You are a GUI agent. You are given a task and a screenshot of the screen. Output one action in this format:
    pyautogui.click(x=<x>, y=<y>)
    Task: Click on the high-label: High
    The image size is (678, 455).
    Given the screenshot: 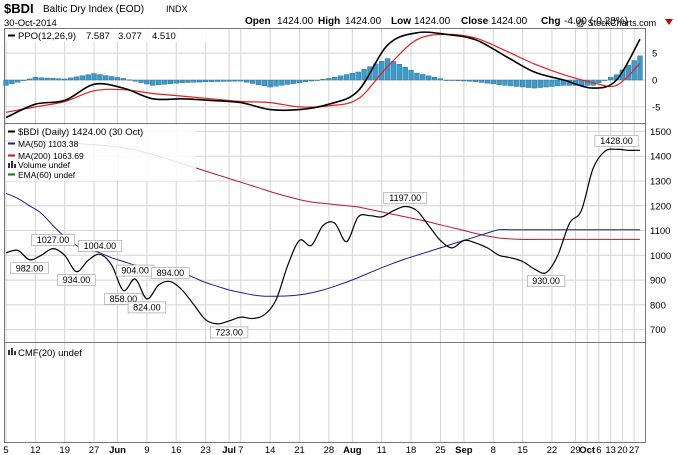 What is the action you would take?
    pyautogui.click(x=329, y=21)
    